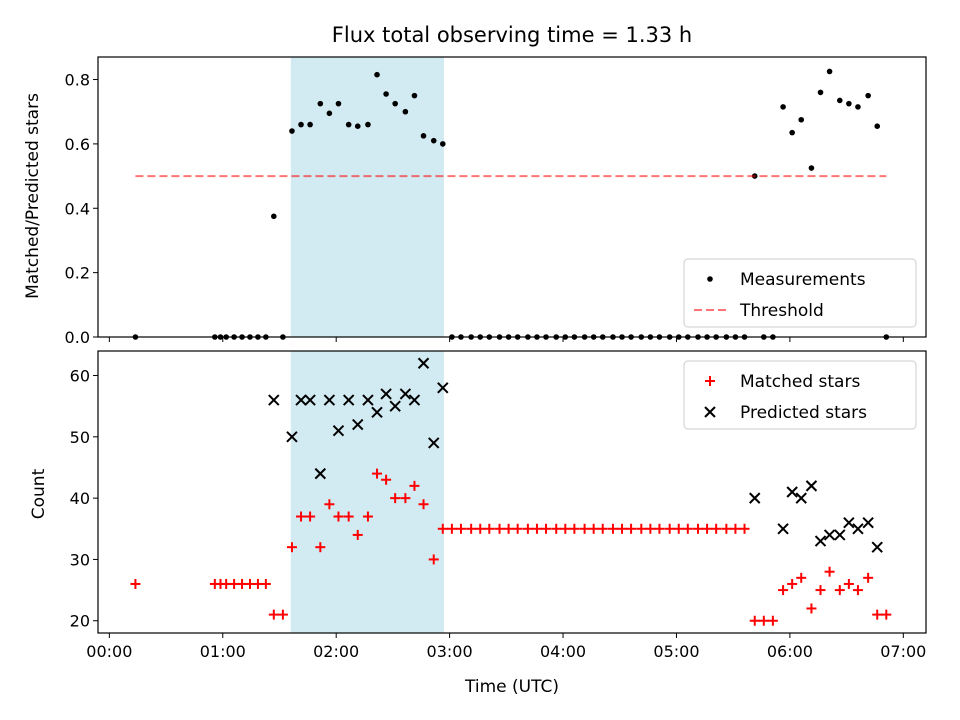 Image resolution: width=960 pixels, height=720 pixels. I want to click on x-axis-label: Time (UTC), so click(511, 687).